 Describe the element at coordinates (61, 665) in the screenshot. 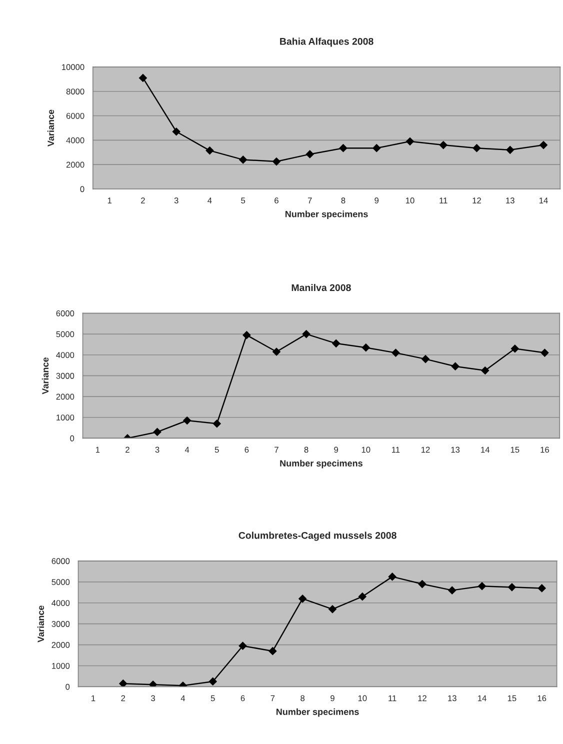

I see `y-tick-label: 1000` at that location.